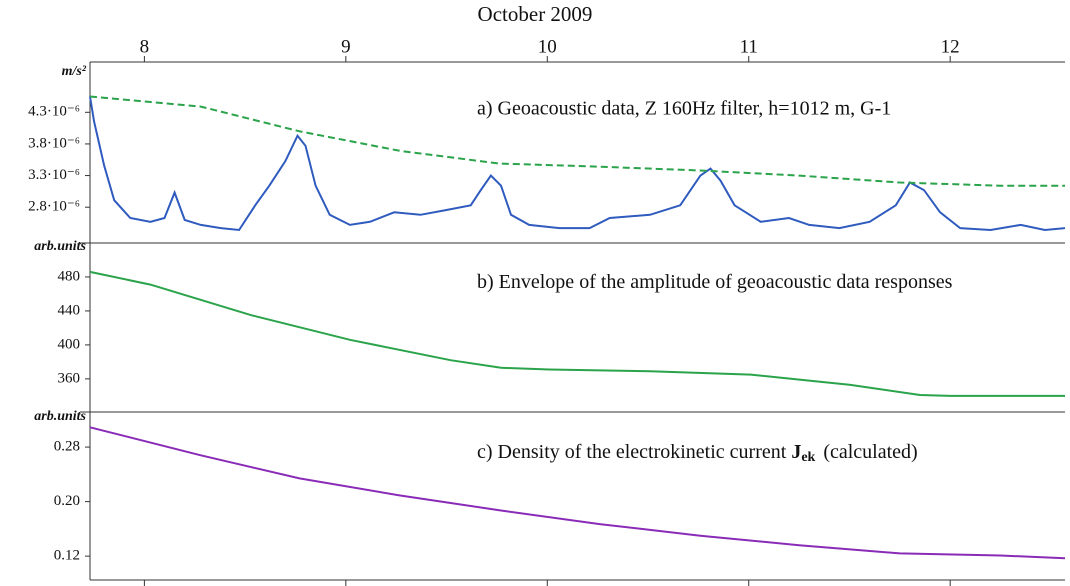 Image resolution: width=1070 pixels, height=586 pixels. What do you see at coordinates (69, 310) in the screenshot?
I see `y-tick-label: 440` at bounding box center [69, 310].